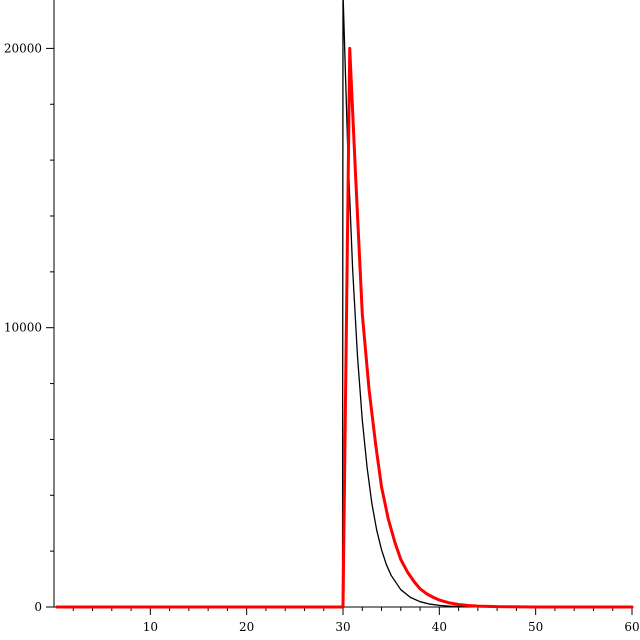  What do you see at coordinates (246, 627) in the screenshot?
I see `x-tick-label: 20` at bounding box center [246, 627].